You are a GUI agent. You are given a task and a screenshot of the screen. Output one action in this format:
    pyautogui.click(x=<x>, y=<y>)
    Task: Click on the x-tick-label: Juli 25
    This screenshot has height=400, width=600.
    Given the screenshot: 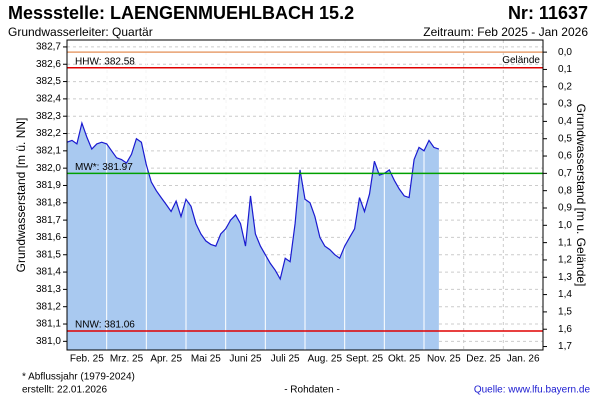 What is the action you would take?
    pyautogui.click(x=285, y=359)
    